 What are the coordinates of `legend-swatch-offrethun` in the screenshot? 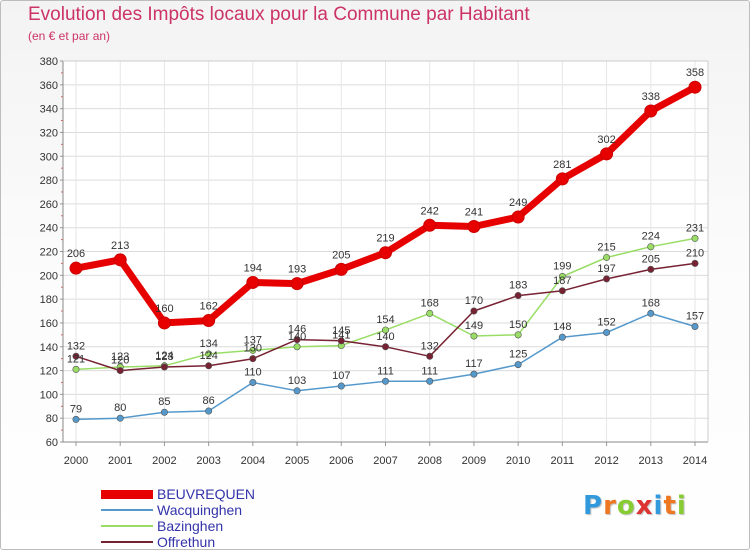 It's located at (127, 542).